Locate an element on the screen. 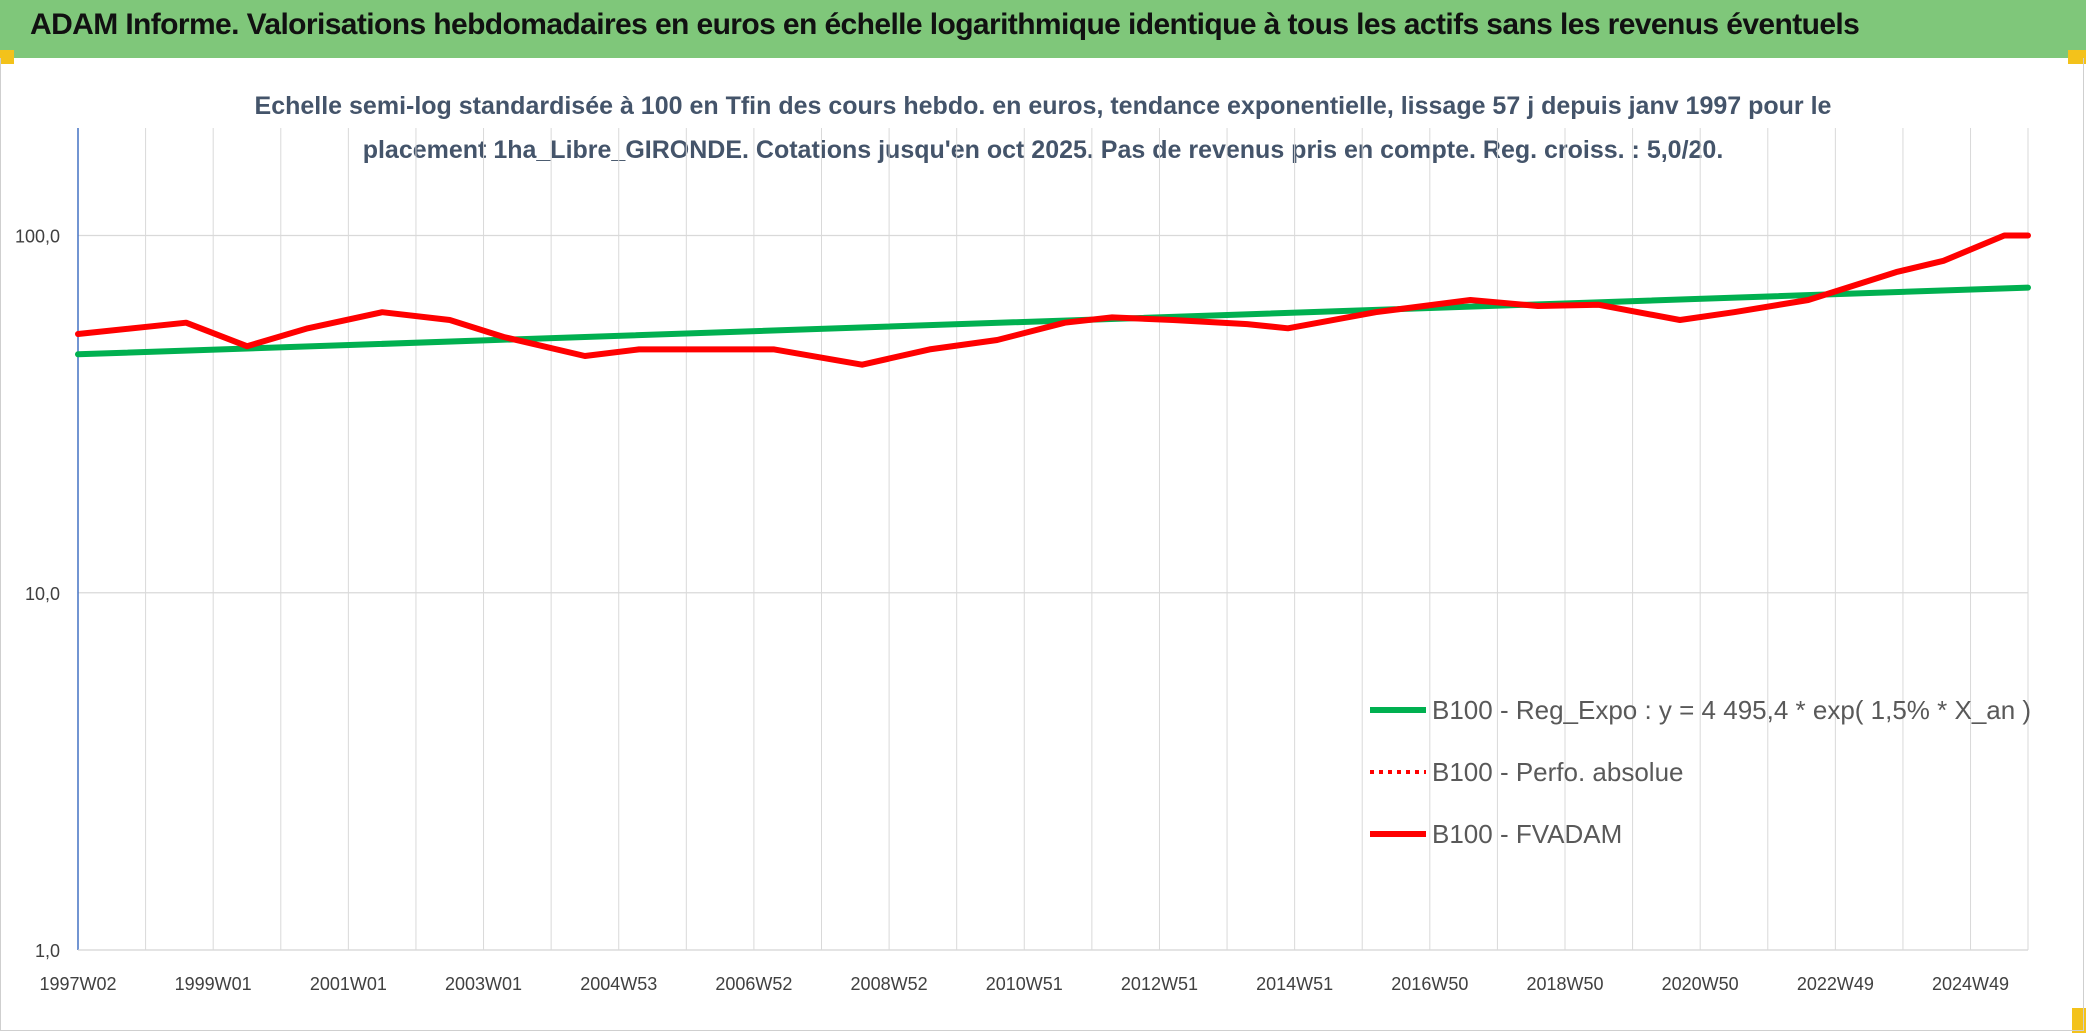 Image resolution: width=2086 pixels, height=1033 pixels. x-tick-label: 2006W52 is located at coordinates (753, 984).